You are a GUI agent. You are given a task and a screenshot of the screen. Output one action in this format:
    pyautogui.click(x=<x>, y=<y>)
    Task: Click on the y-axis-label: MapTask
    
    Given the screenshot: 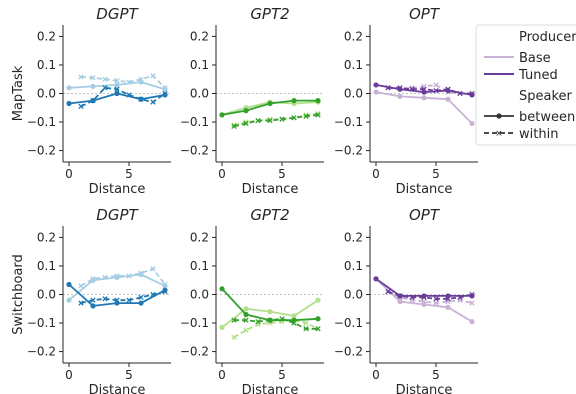 What is the action you would take?
    pyautogui.click(x=18, y=93)
    